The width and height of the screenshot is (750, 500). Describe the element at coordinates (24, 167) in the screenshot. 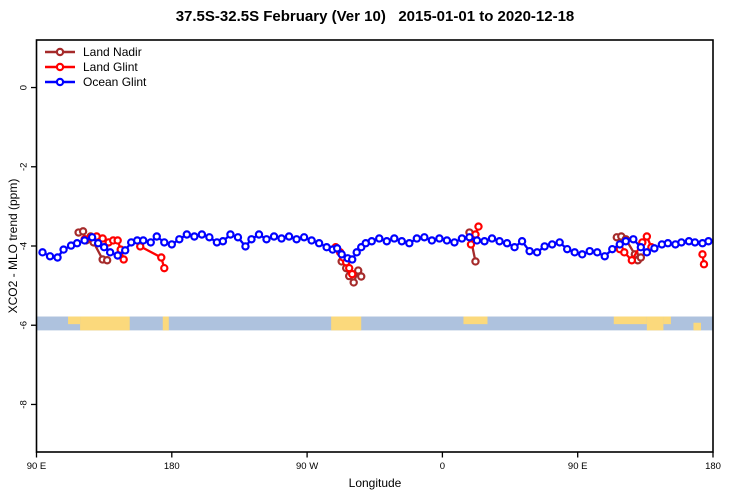

I see `y-tick-label: -2` at that location.